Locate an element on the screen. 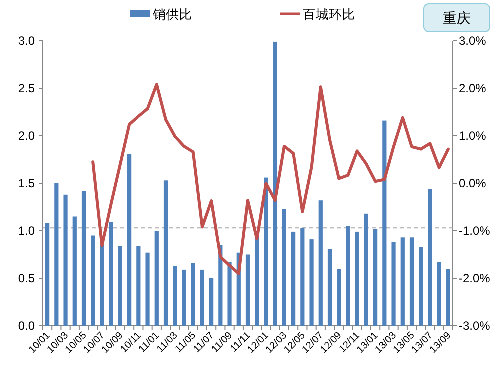  y2-tick-label: 1.0% is located at coordinates (473, 136).